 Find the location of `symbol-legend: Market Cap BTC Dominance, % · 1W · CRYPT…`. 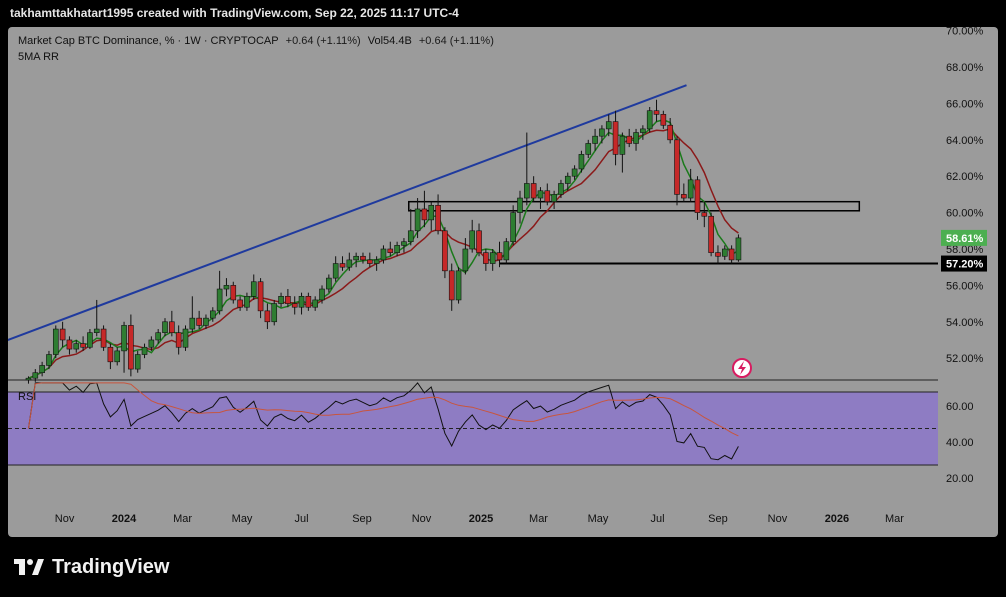

symbol-legend: Market Cap BTC Dominance, % · 1W · CRYPT… is located at coordinates (258, 41).